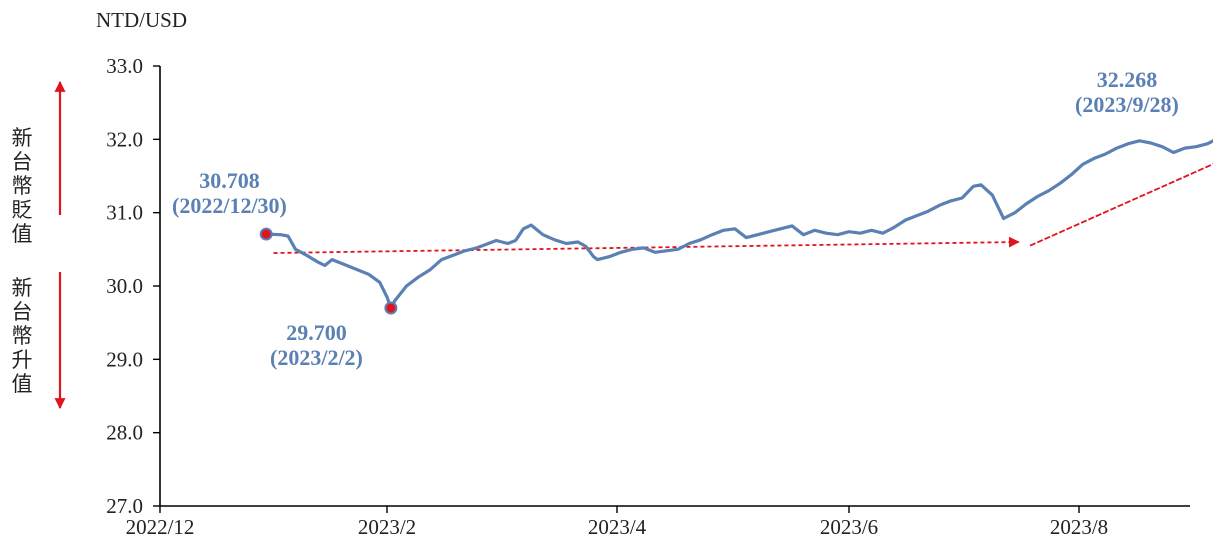 This screenshot has width=1213, height=541. What do you see at coordinates (124, 359) in the screenshot?
I see `y-tick-label-2: 29.0` at bounding box center [124, 359].